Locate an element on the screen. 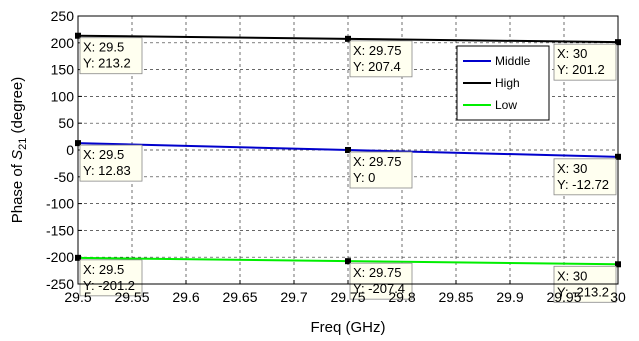  y-axis-label: Phase of S21 (degree) is located at coordinates (19, 150).